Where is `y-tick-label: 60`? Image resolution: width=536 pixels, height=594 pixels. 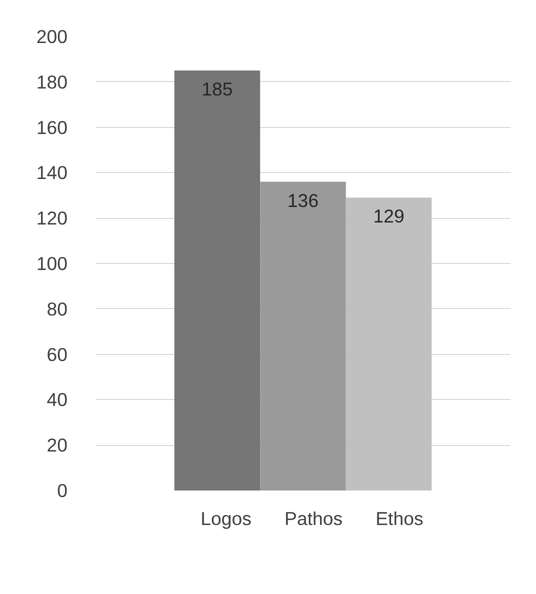
y-tick-label: 60 is located at coordinates (57, 354).